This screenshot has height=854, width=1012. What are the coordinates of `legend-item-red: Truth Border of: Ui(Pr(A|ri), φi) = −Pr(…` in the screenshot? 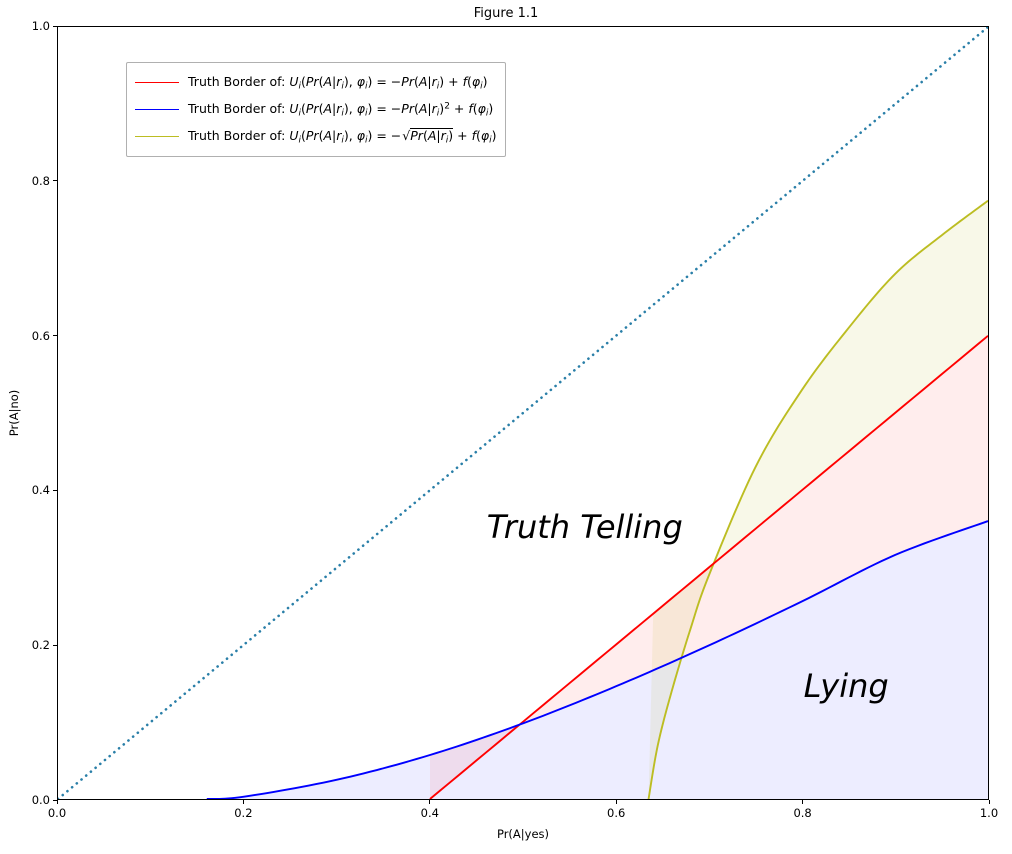 It's located at (316, 82).